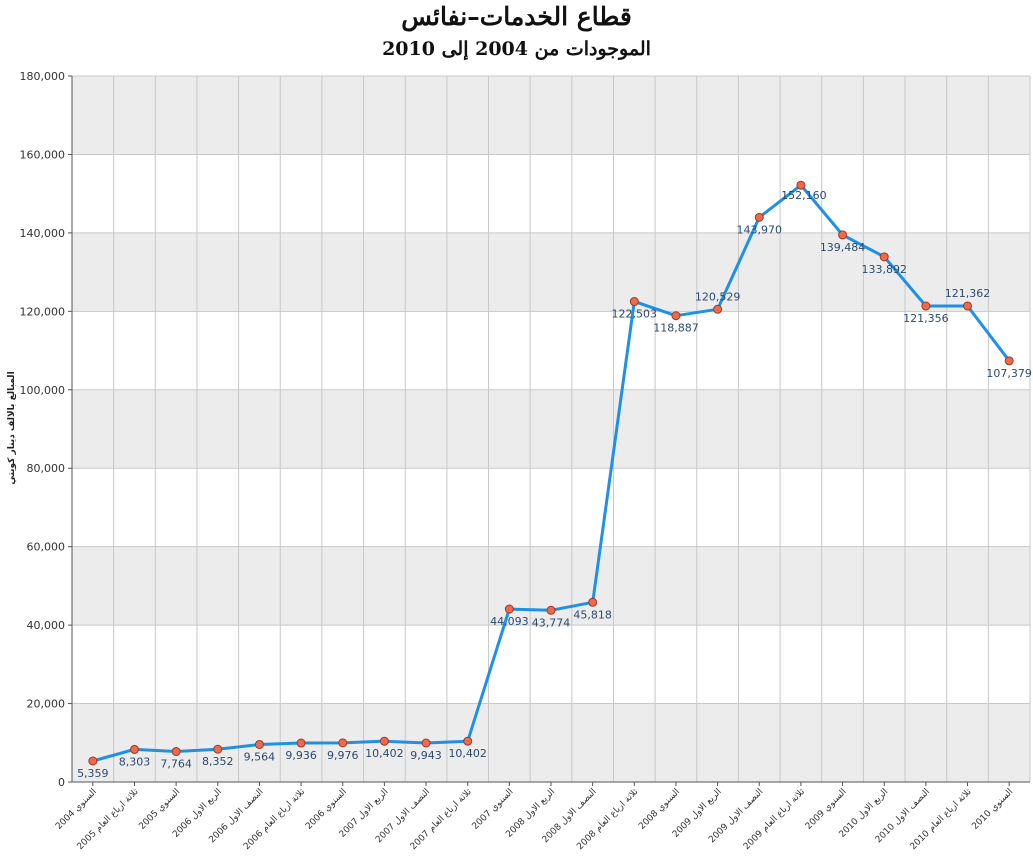  What do you see at coordinates (301, 755) in the screenshot?
I see `data-label: 9,936` at bounding box center [301, 755].